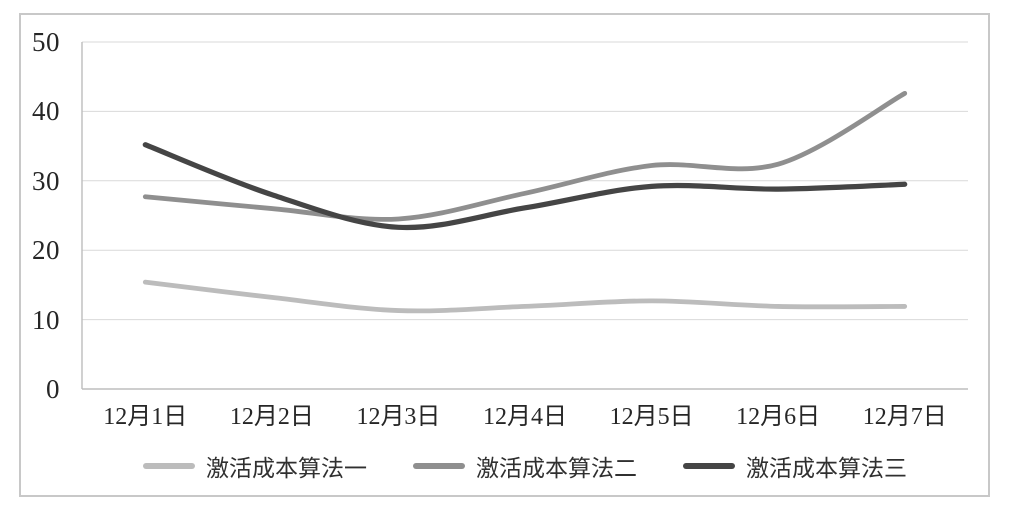  Describe the element at coordinates (286, 468) in the screenshot. I see `legend-label-series1: 激活成本算法一` at that location.